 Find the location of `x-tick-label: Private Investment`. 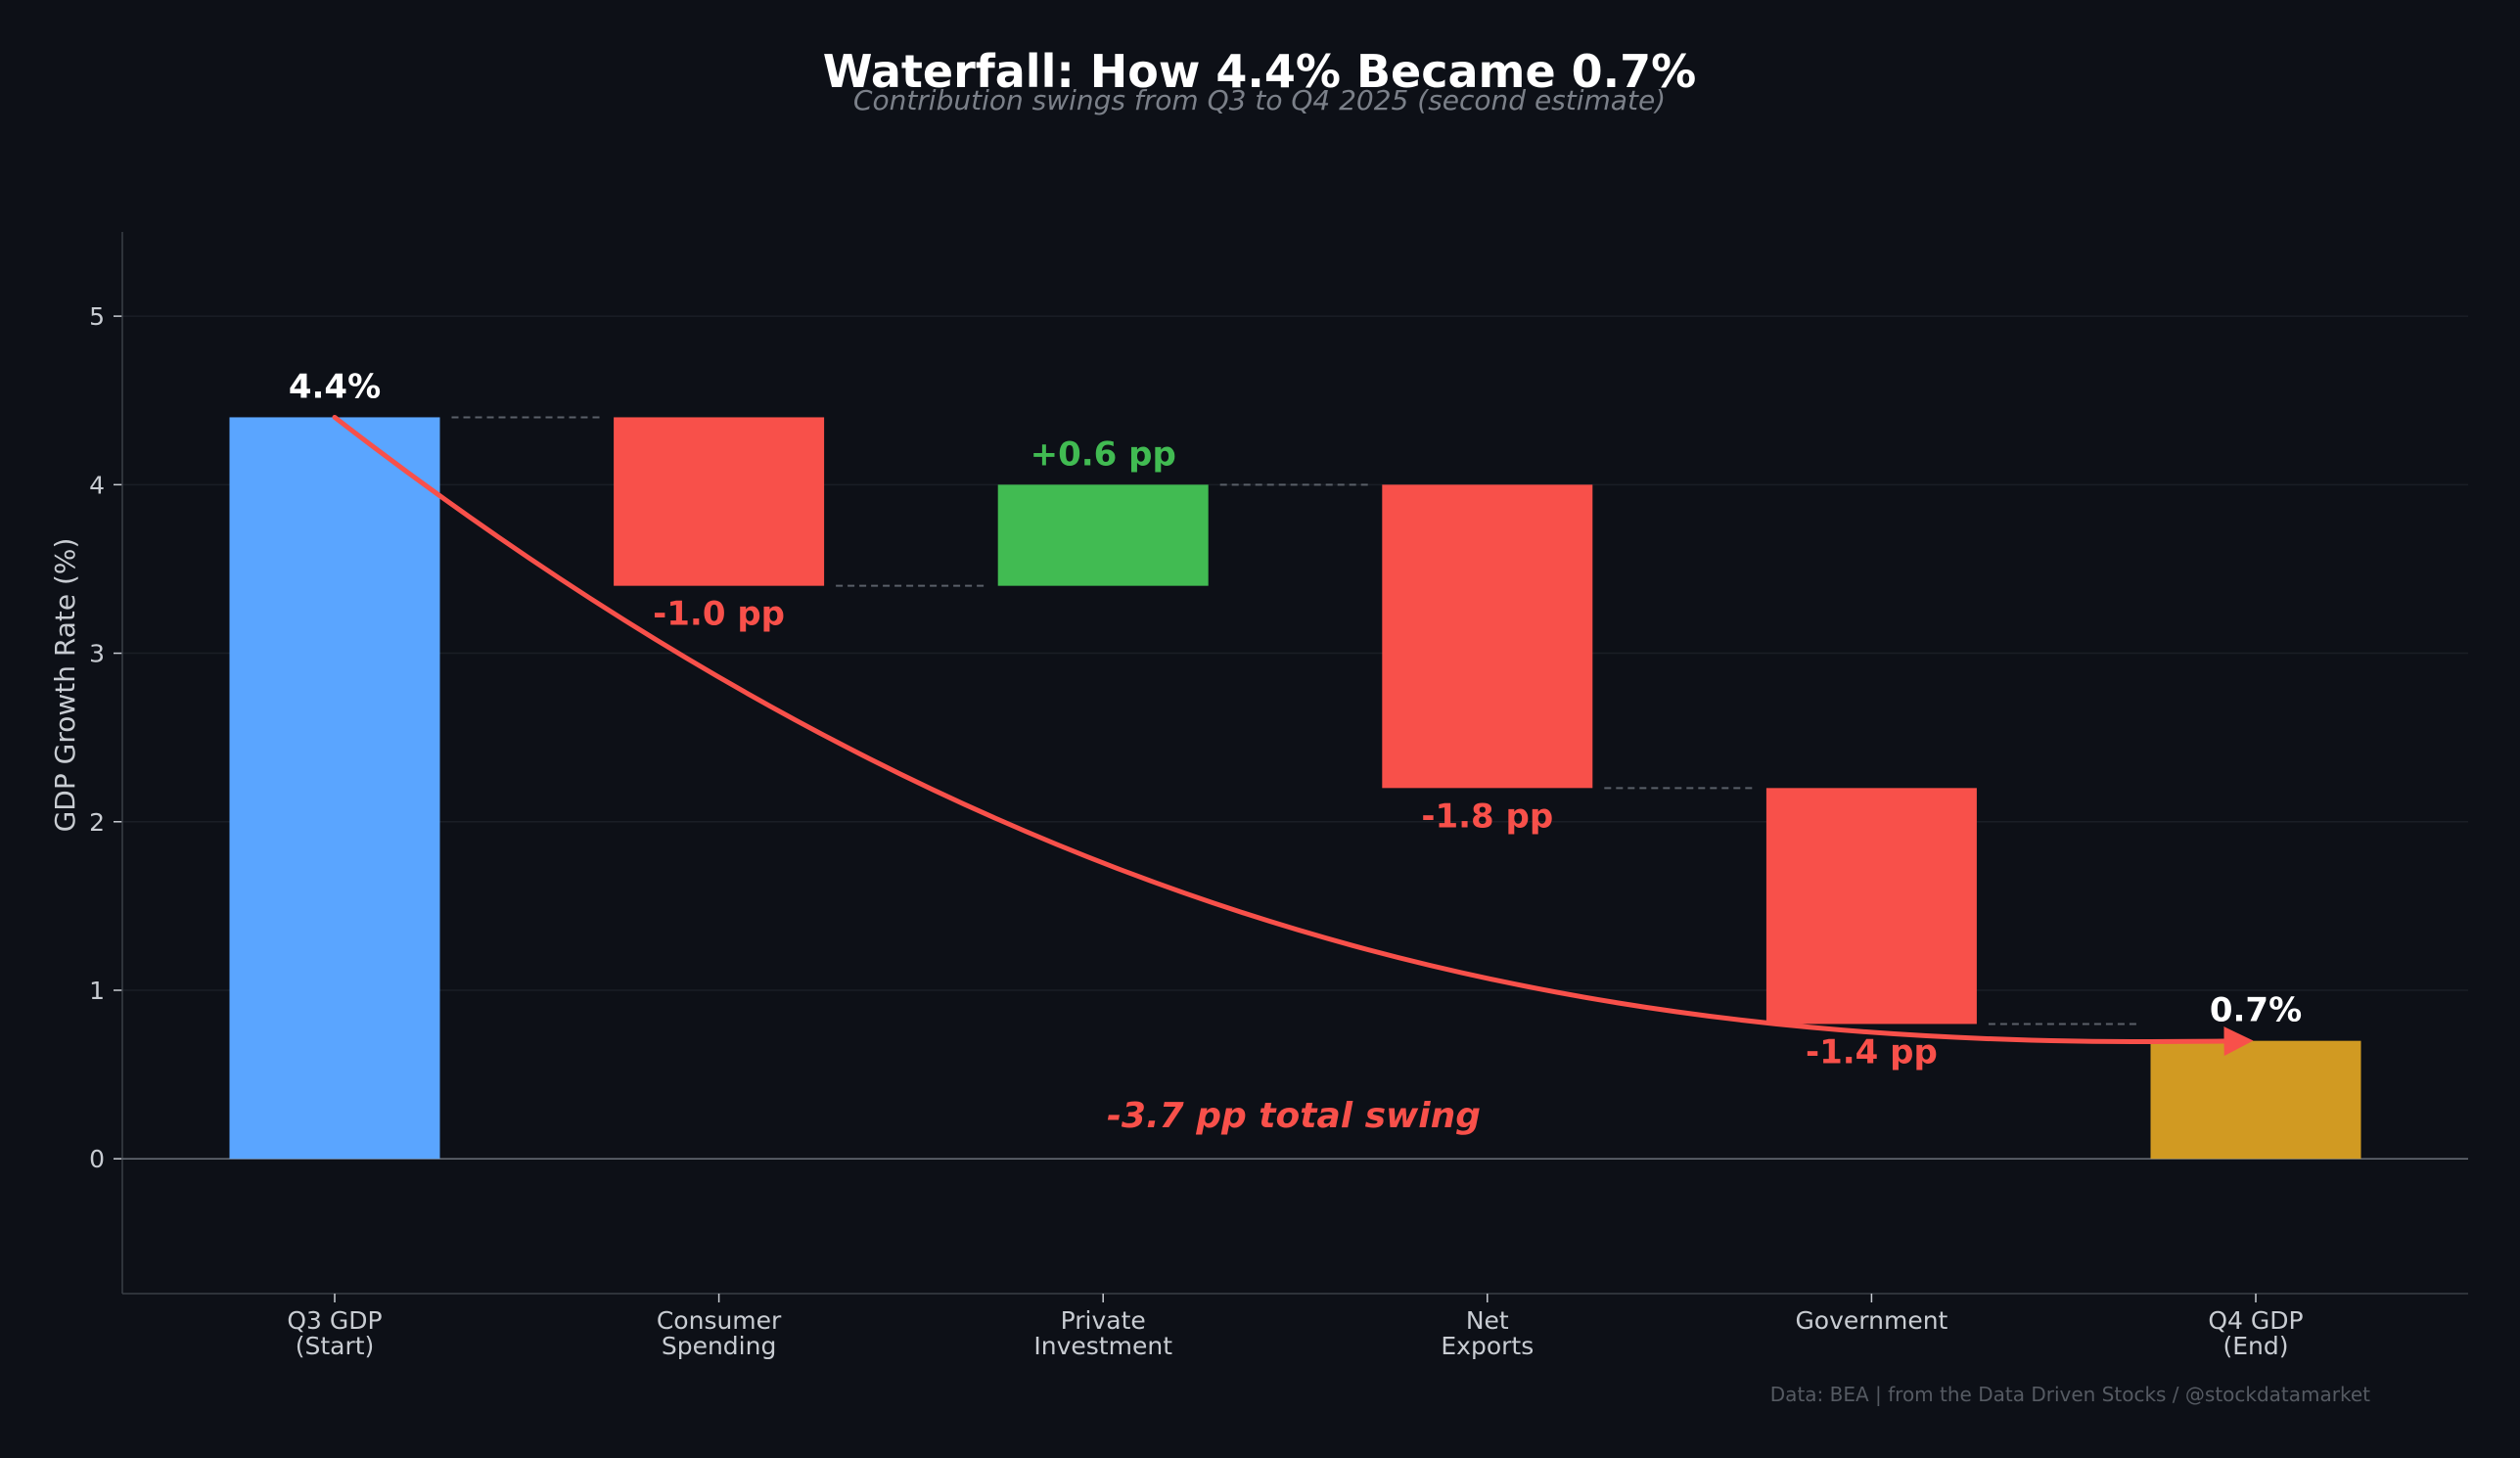

x-tick-label: Private Investment is located at coordinates (1102, 1333).